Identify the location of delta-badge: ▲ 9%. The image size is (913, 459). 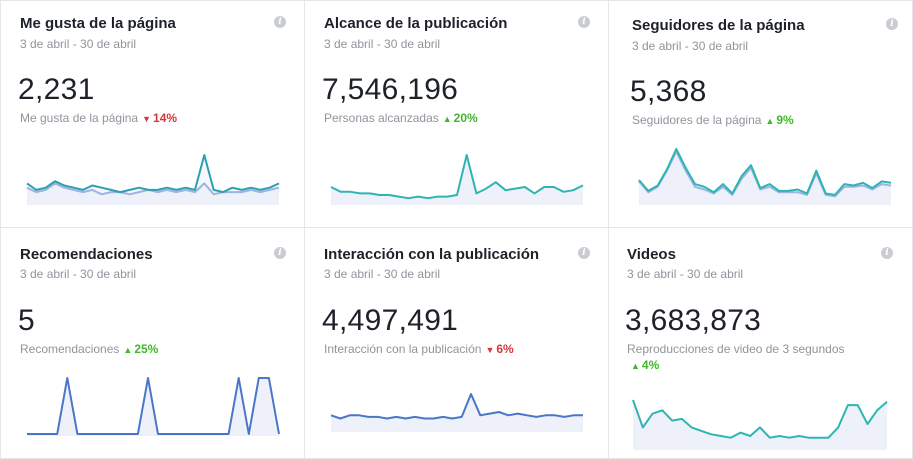
(777, 120).